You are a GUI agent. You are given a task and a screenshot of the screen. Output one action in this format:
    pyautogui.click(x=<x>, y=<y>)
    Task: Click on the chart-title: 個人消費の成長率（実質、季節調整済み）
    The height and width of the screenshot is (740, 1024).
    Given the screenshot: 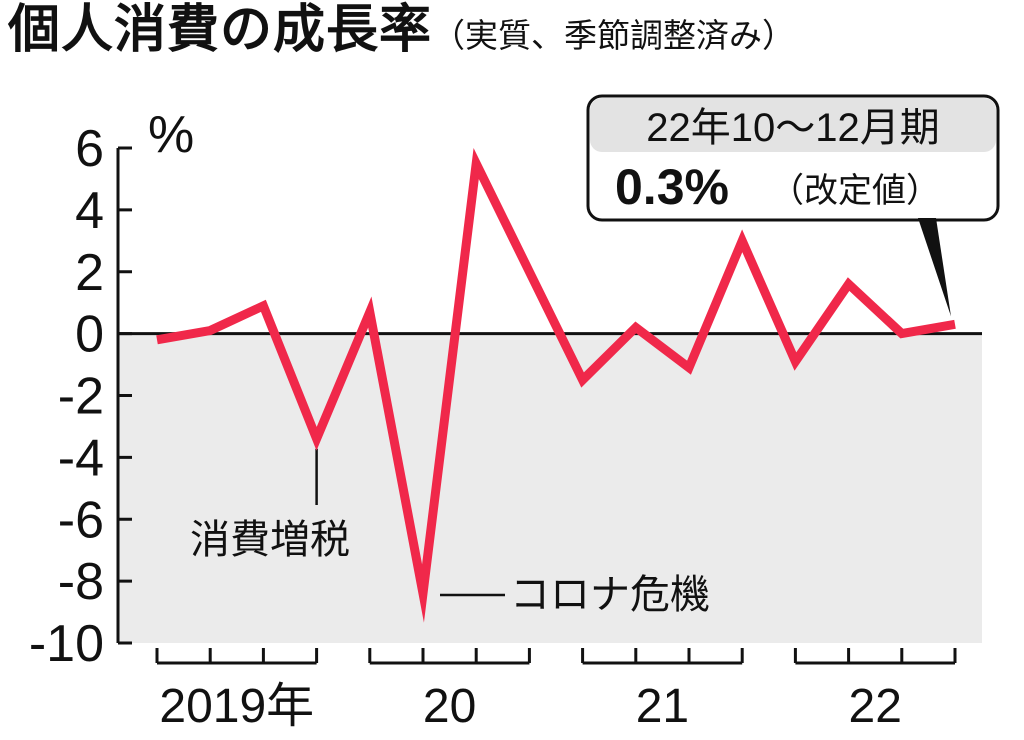 What is the action you would take?
    pyautogui.click(x=401, y=30)
    